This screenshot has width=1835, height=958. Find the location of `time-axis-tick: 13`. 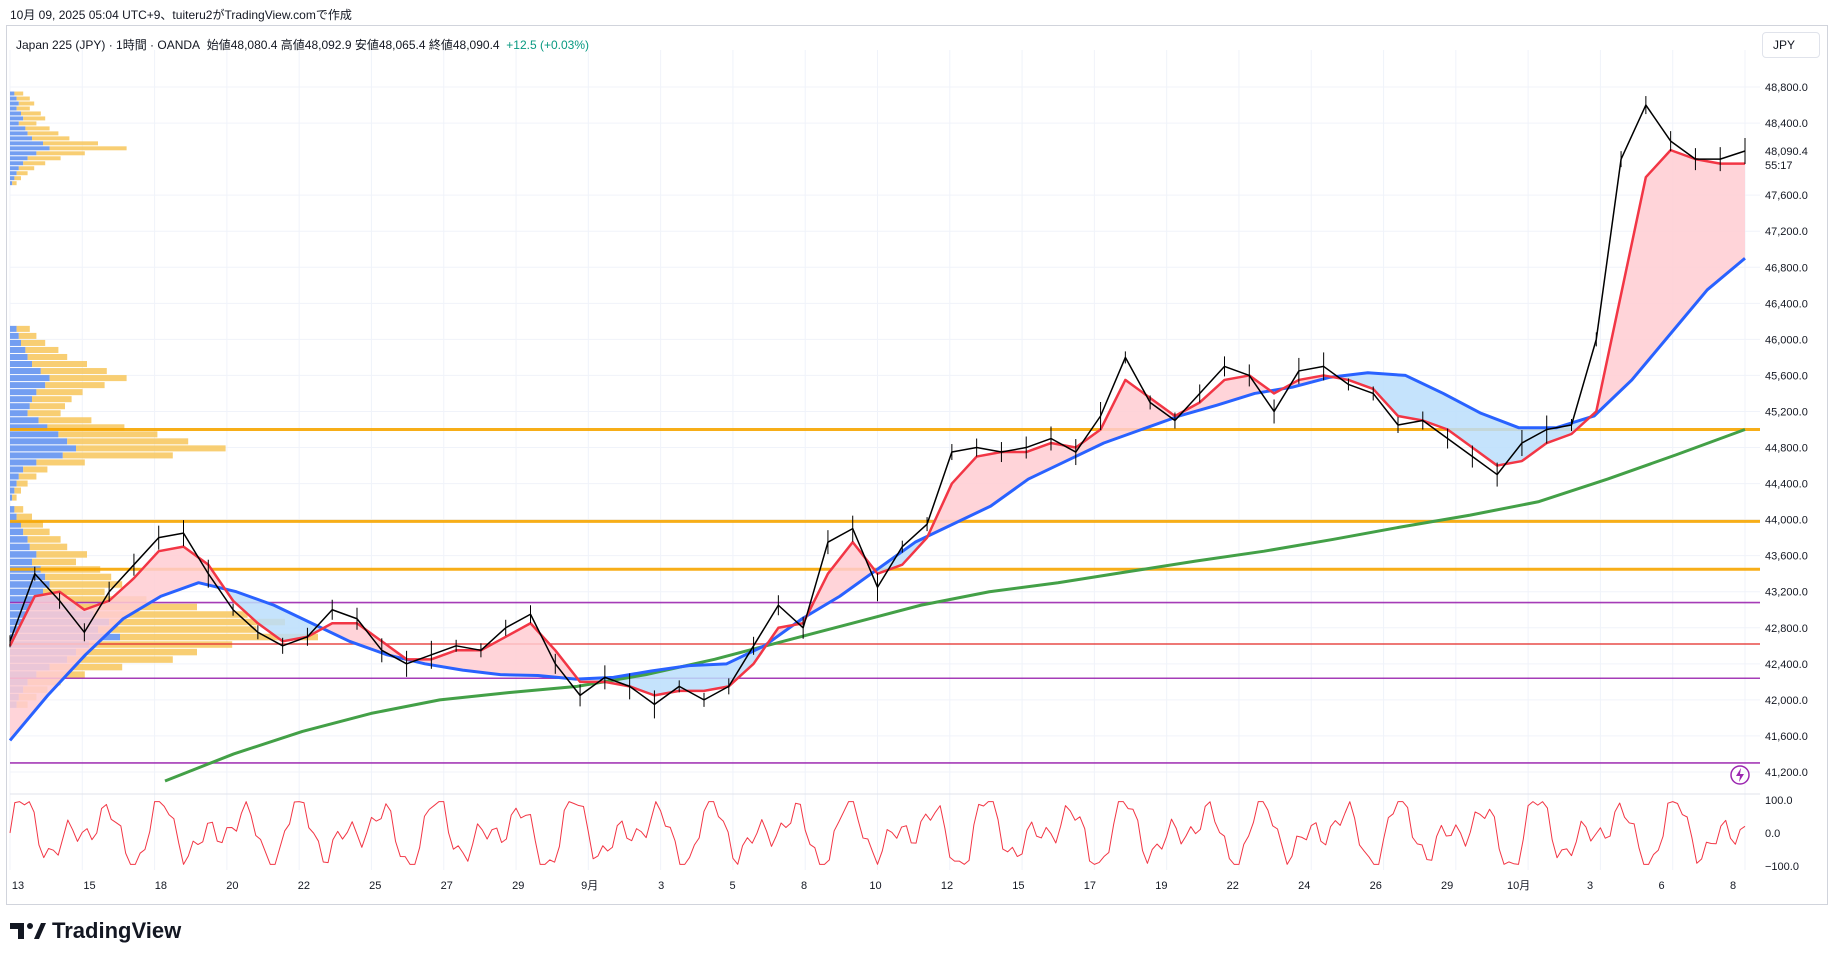

time-axis-tick: 13 is located at coordinates (18, 886).